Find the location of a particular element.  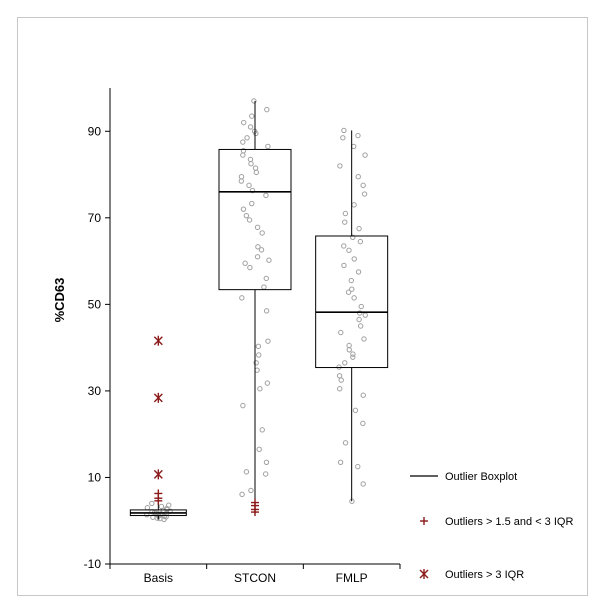

y-axis-label: %CD63 is located at coordinates (59, 300).